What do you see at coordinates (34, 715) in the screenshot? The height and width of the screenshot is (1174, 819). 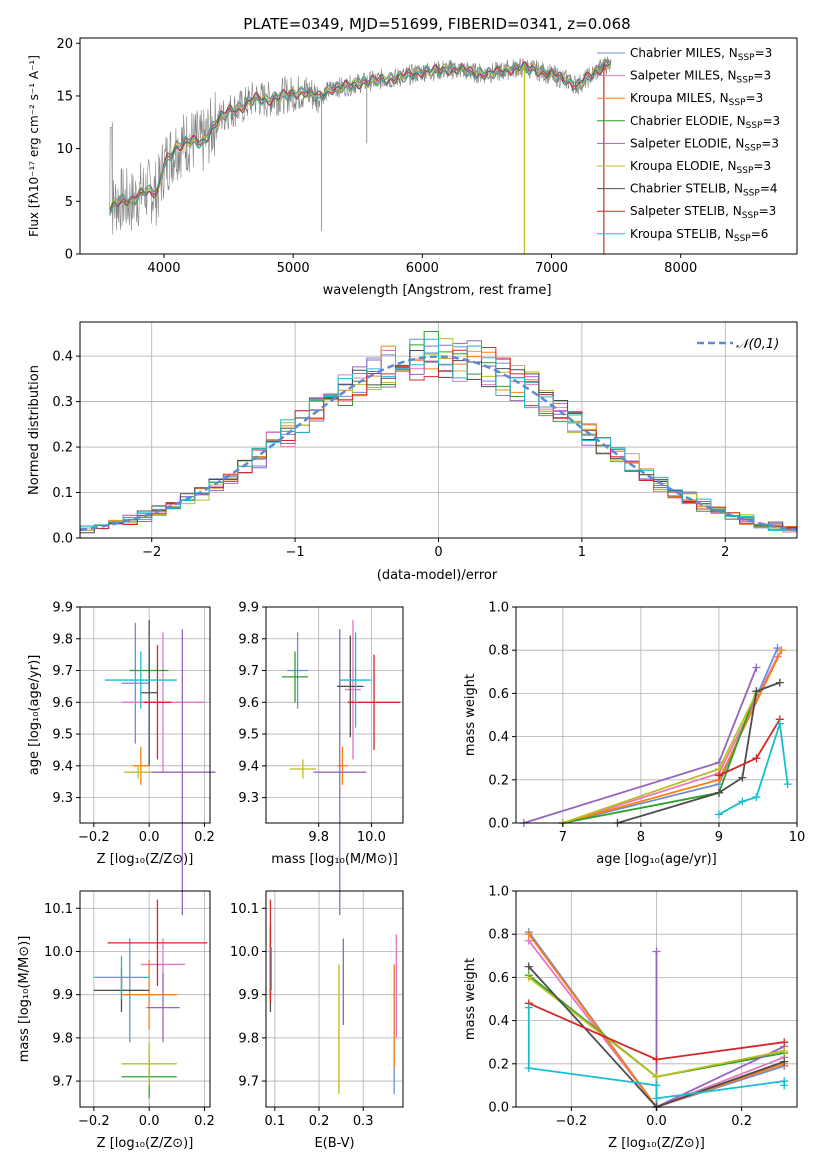 I see `y-axis-label: age [log₁₀(age/yr)]` at bounding box center [34, 715].